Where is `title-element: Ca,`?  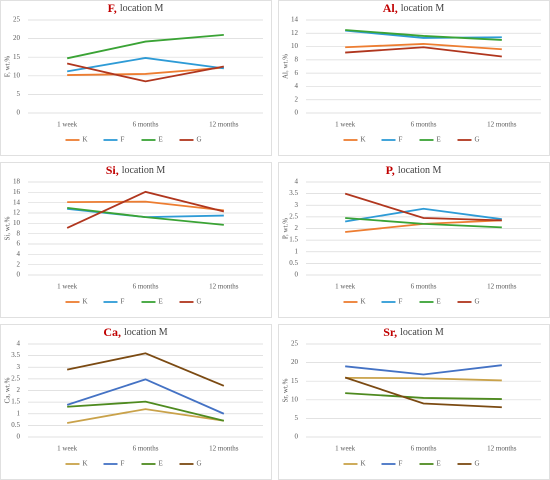
title-element: Ca, is located at coordinates (112, 332).